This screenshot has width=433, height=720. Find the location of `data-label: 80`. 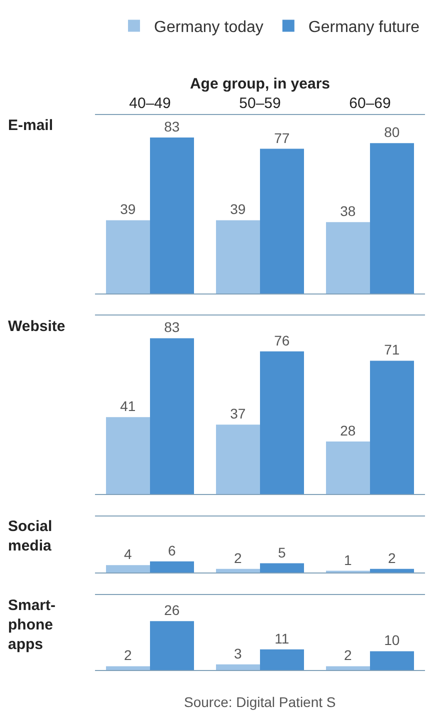

data-label: 80 is located at coordinates (392, 132).